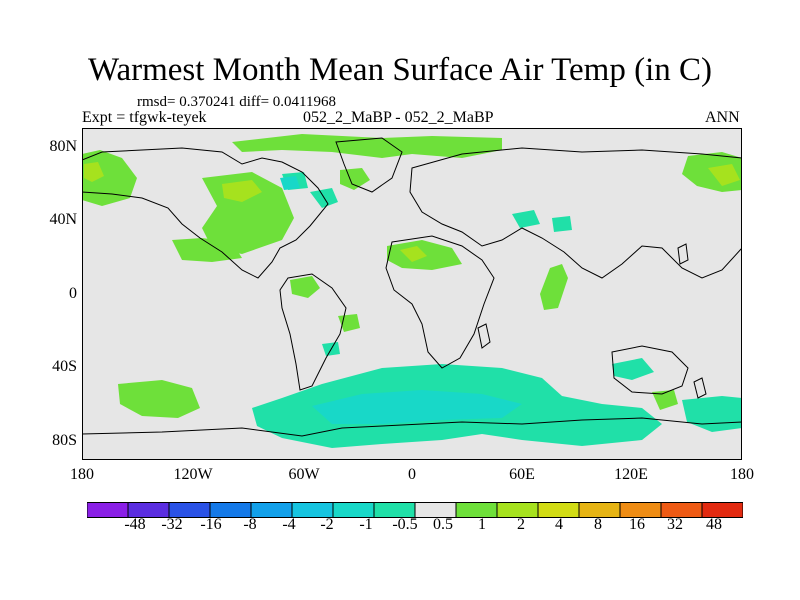  Describe the element at coordinates (665, 400) in the screenshot. I see `patch-china` at that location.